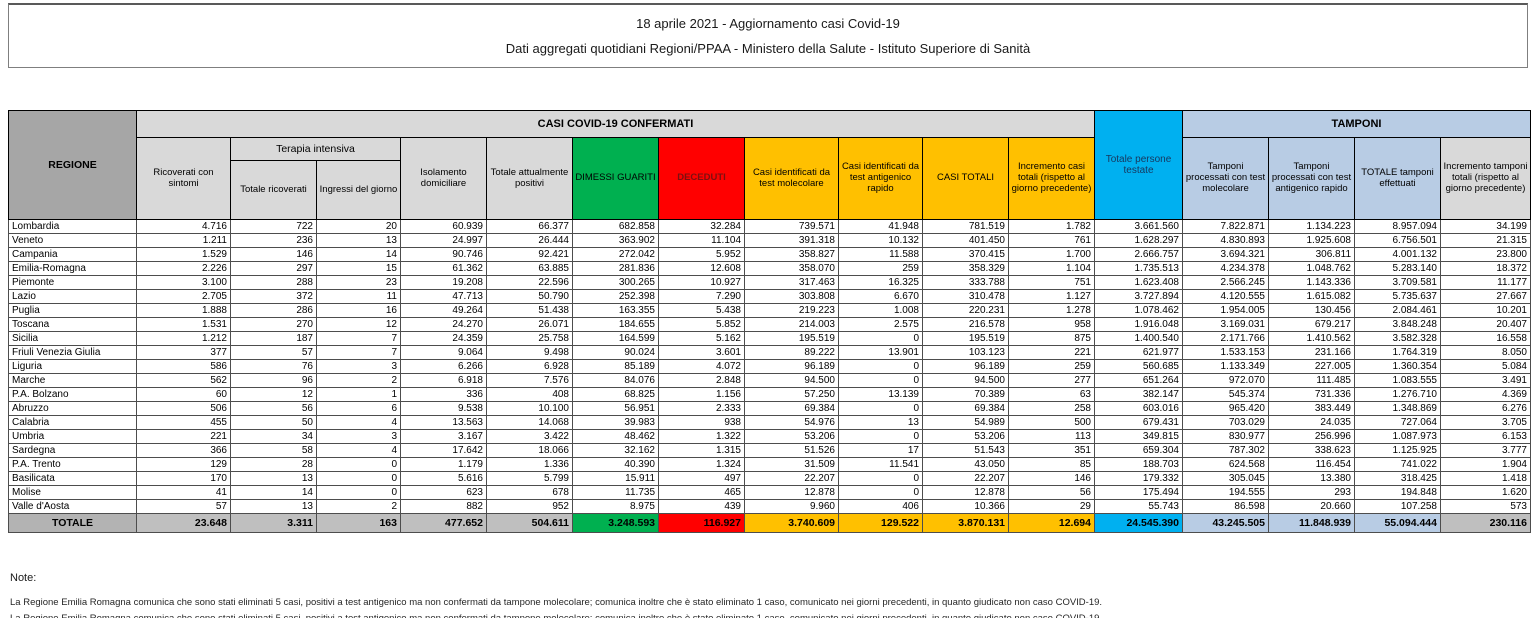  I want to click on value-cell: 317.463, so click(791, 282).